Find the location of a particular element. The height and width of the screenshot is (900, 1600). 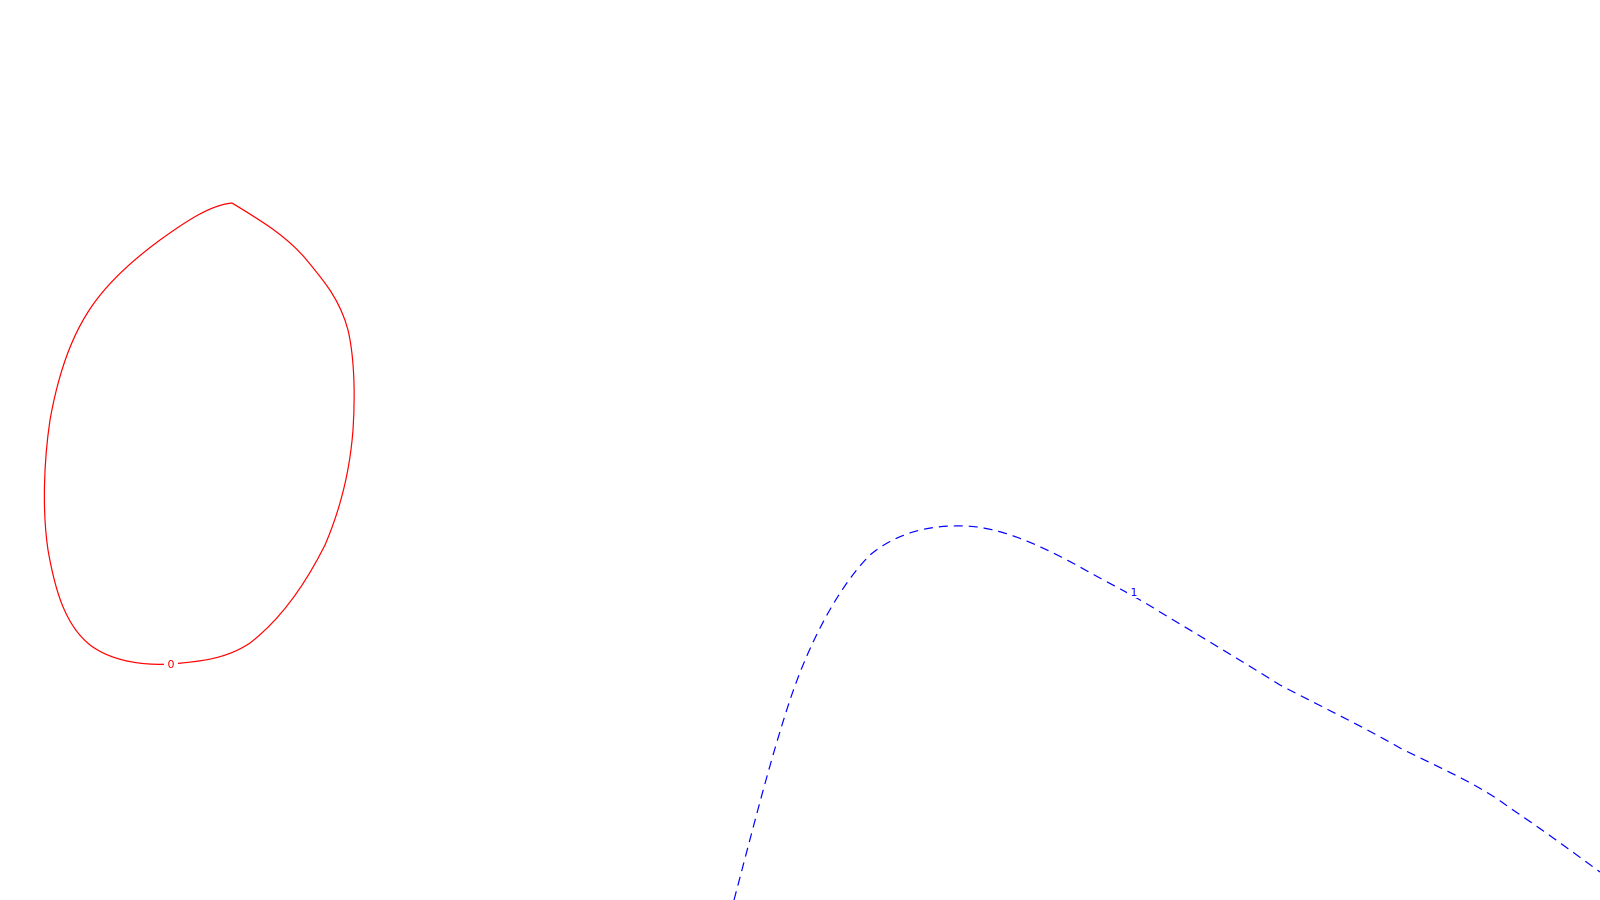

contour-0: 0 is located at coordinates (199, 436).